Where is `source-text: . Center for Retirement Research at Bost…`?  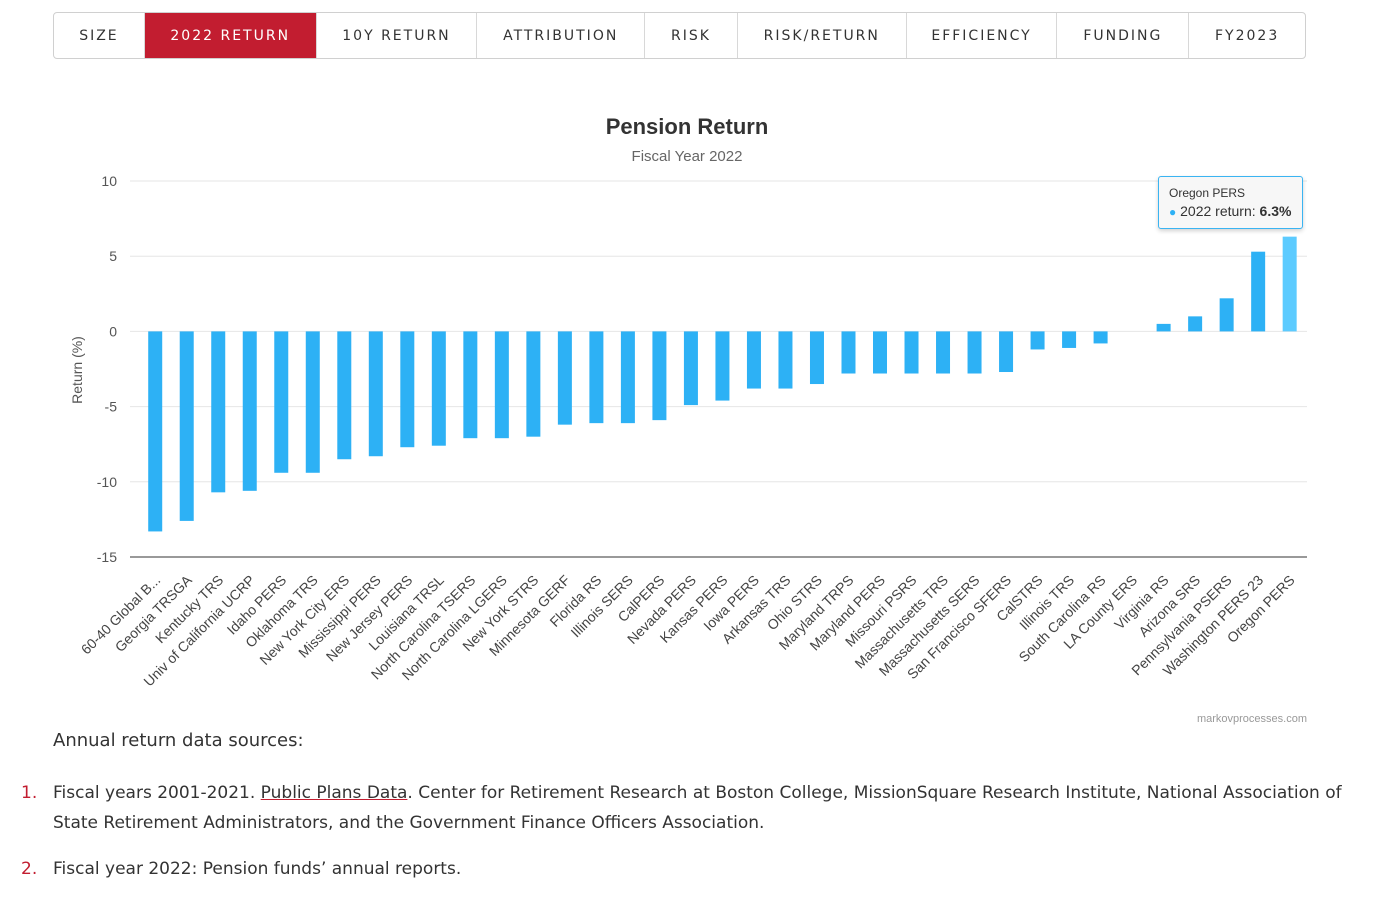 source-text: . Center for Retirement Research at Bost… is located at coordinates (697, 808).